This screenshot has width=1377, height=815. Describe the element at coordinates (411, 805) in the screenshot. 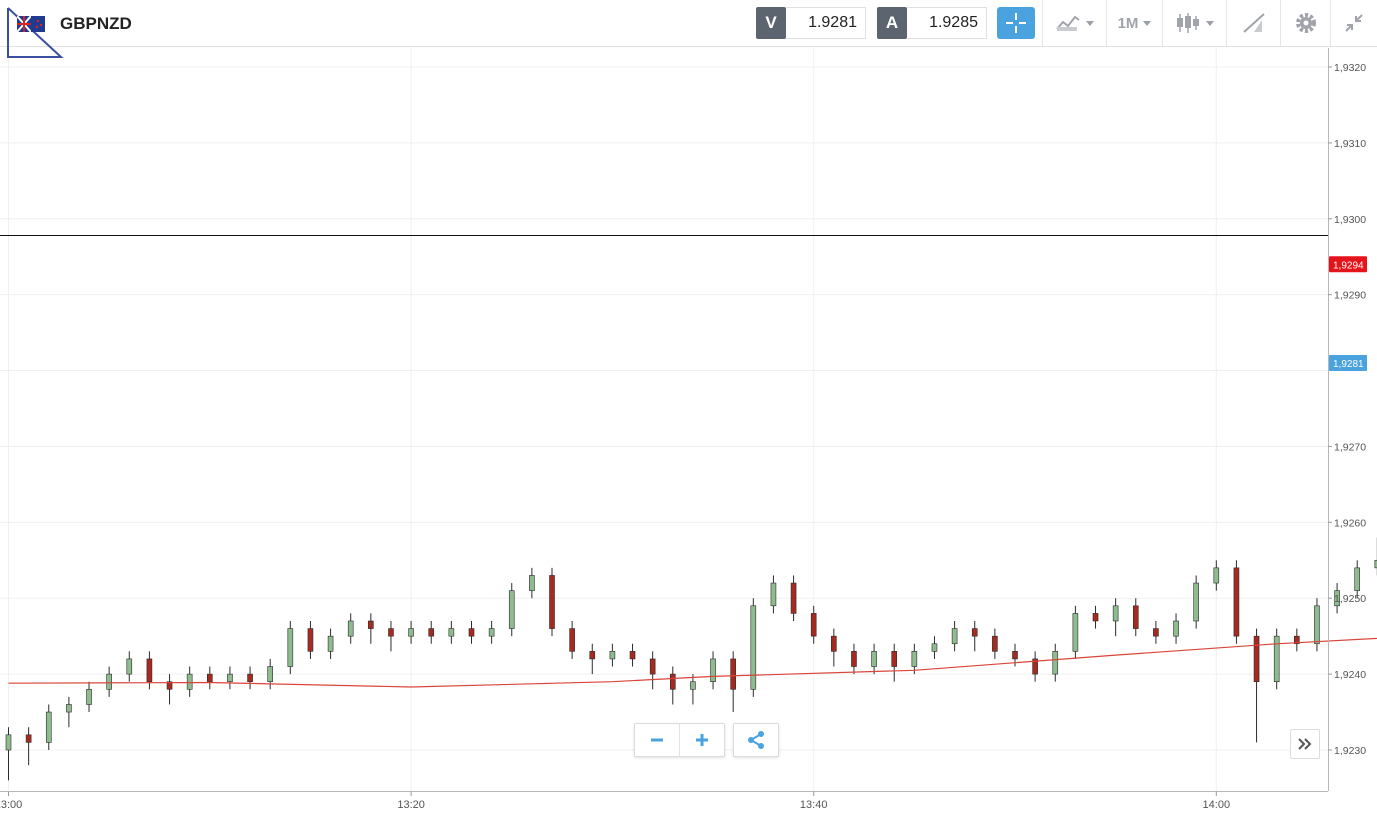

I see `x-tick-label: 13:20` at that location.